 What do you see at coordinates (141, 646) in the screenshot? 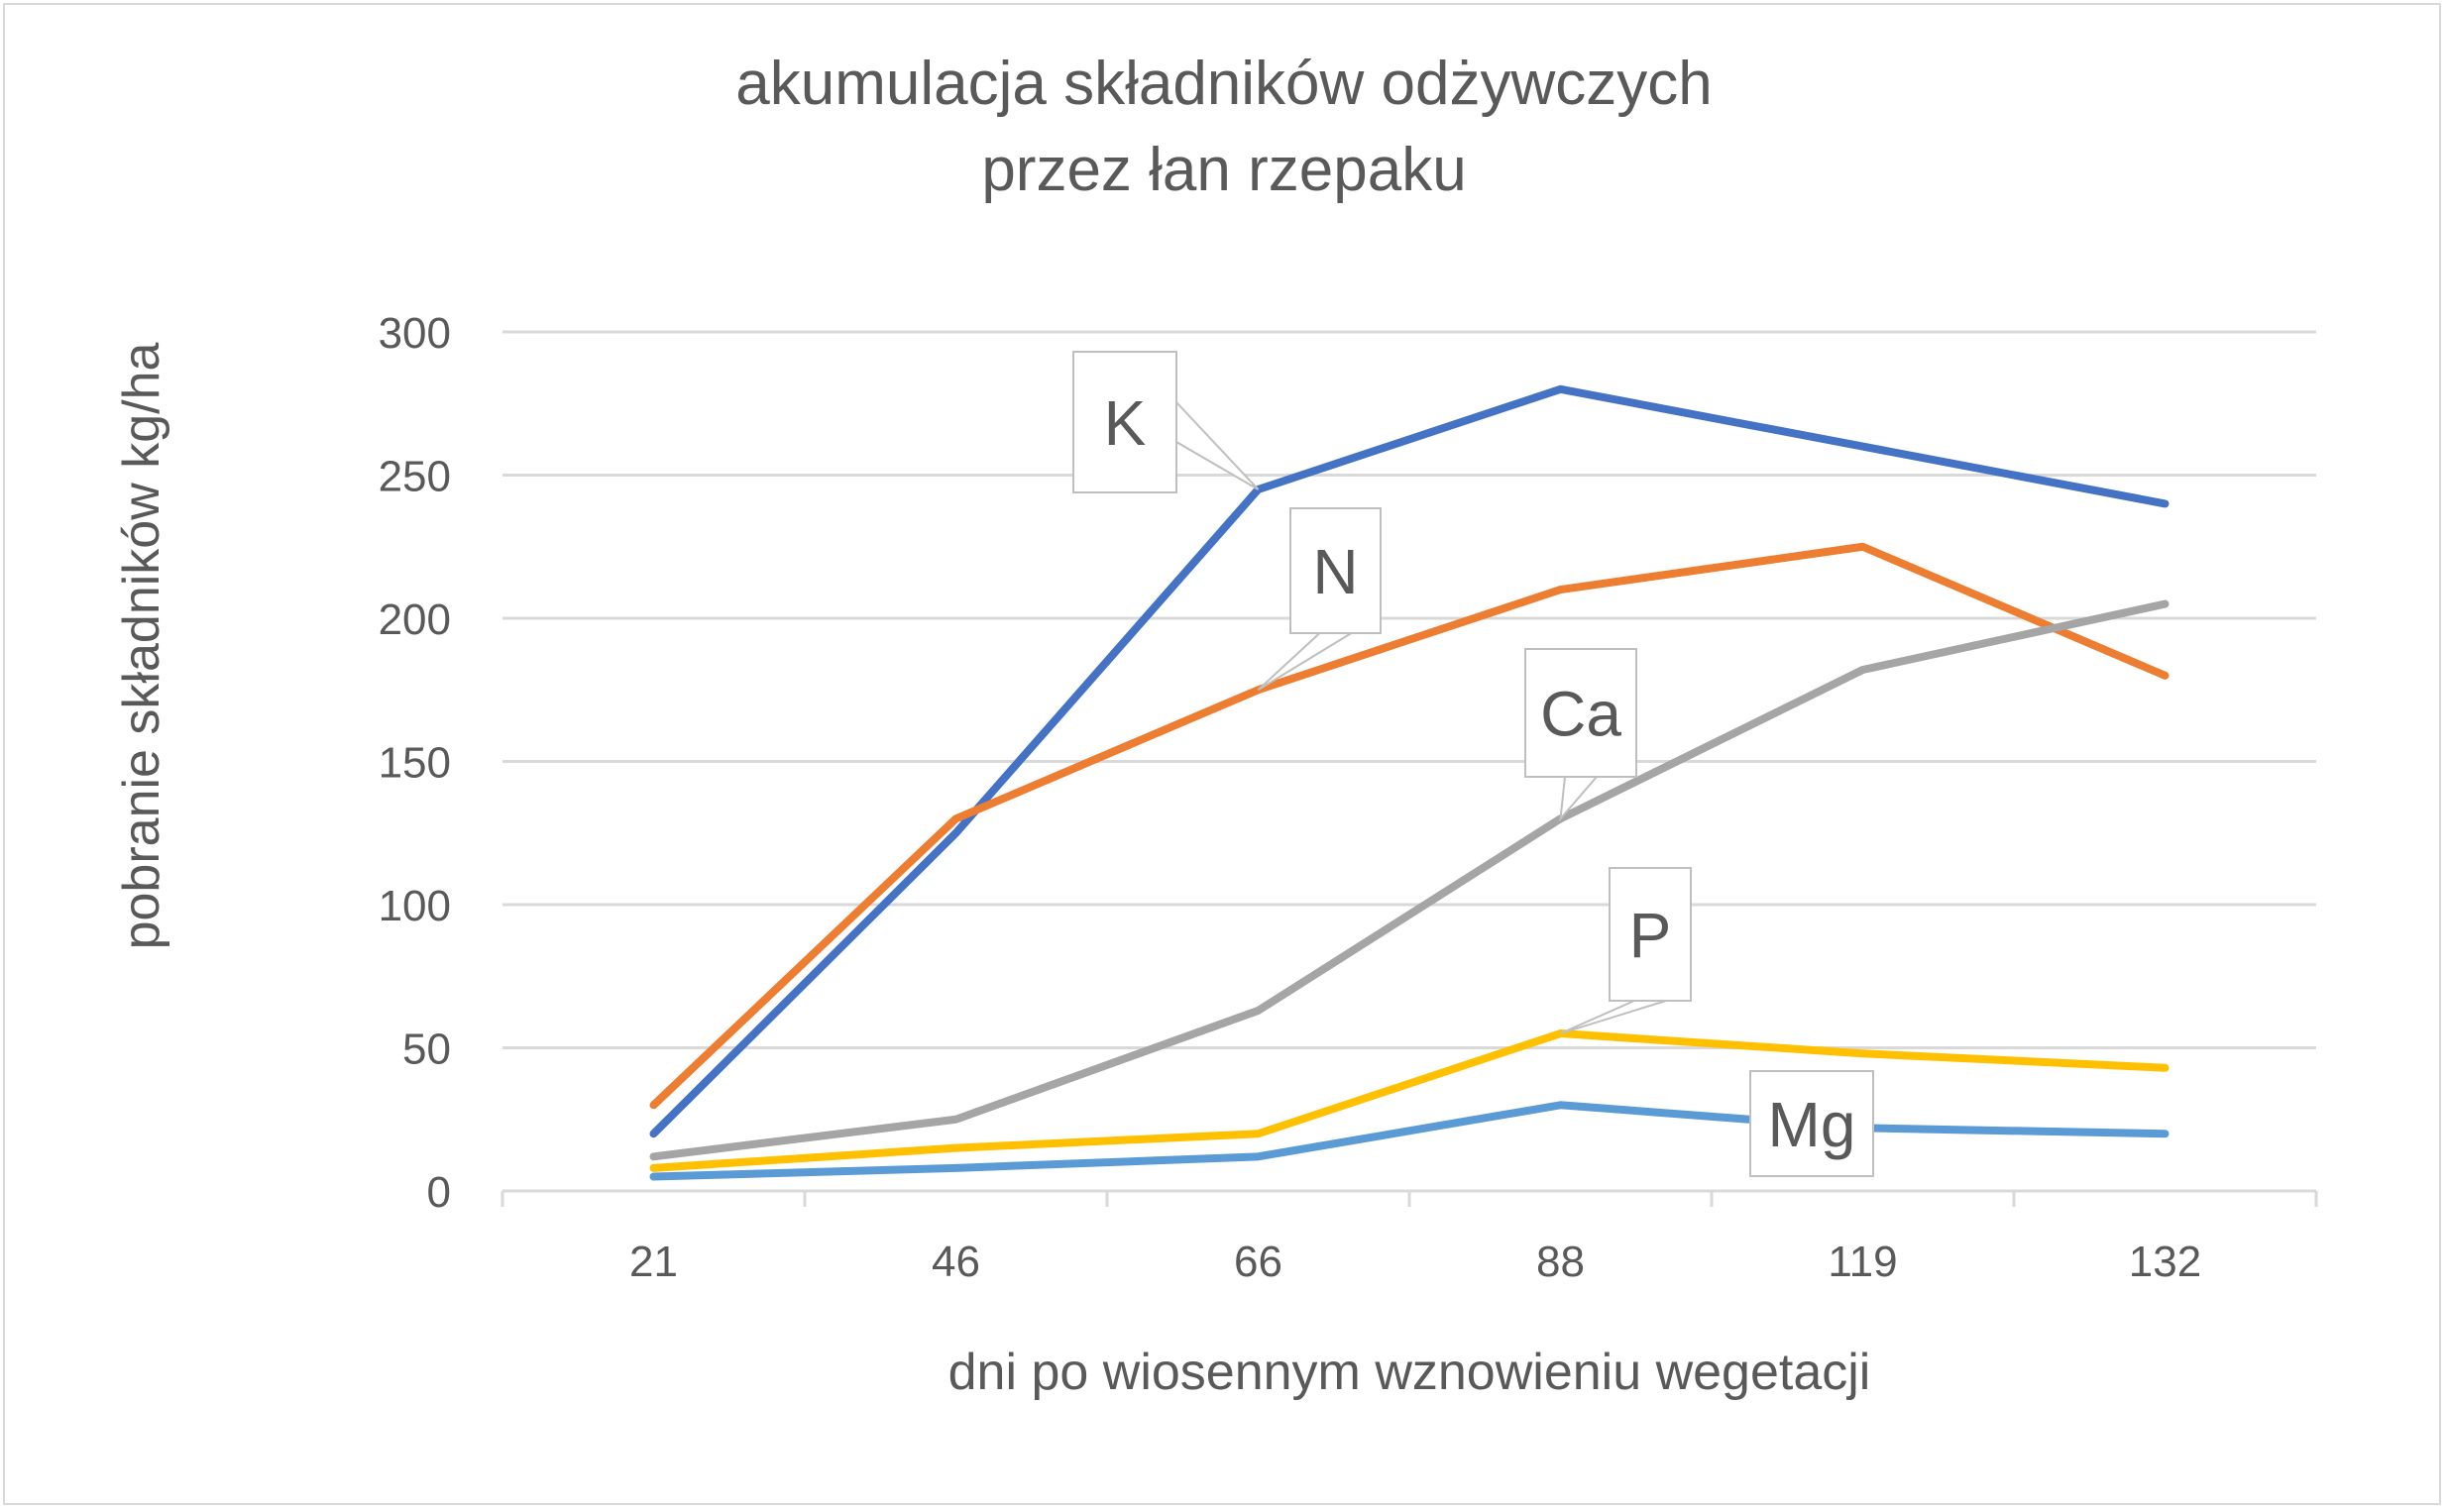
I see `y-axis-title: pobranie składników kg/ha` at bounding box center [141, 646].